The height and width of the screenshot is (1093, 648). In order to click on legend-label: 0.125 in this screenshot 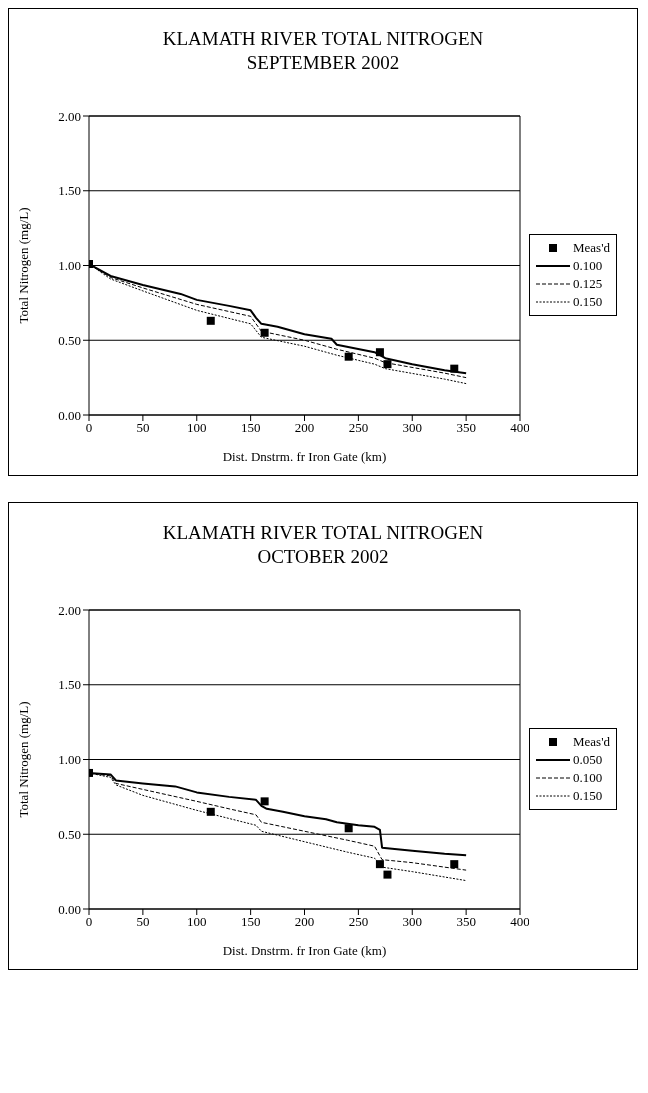, I will do `click(588, 284)`.